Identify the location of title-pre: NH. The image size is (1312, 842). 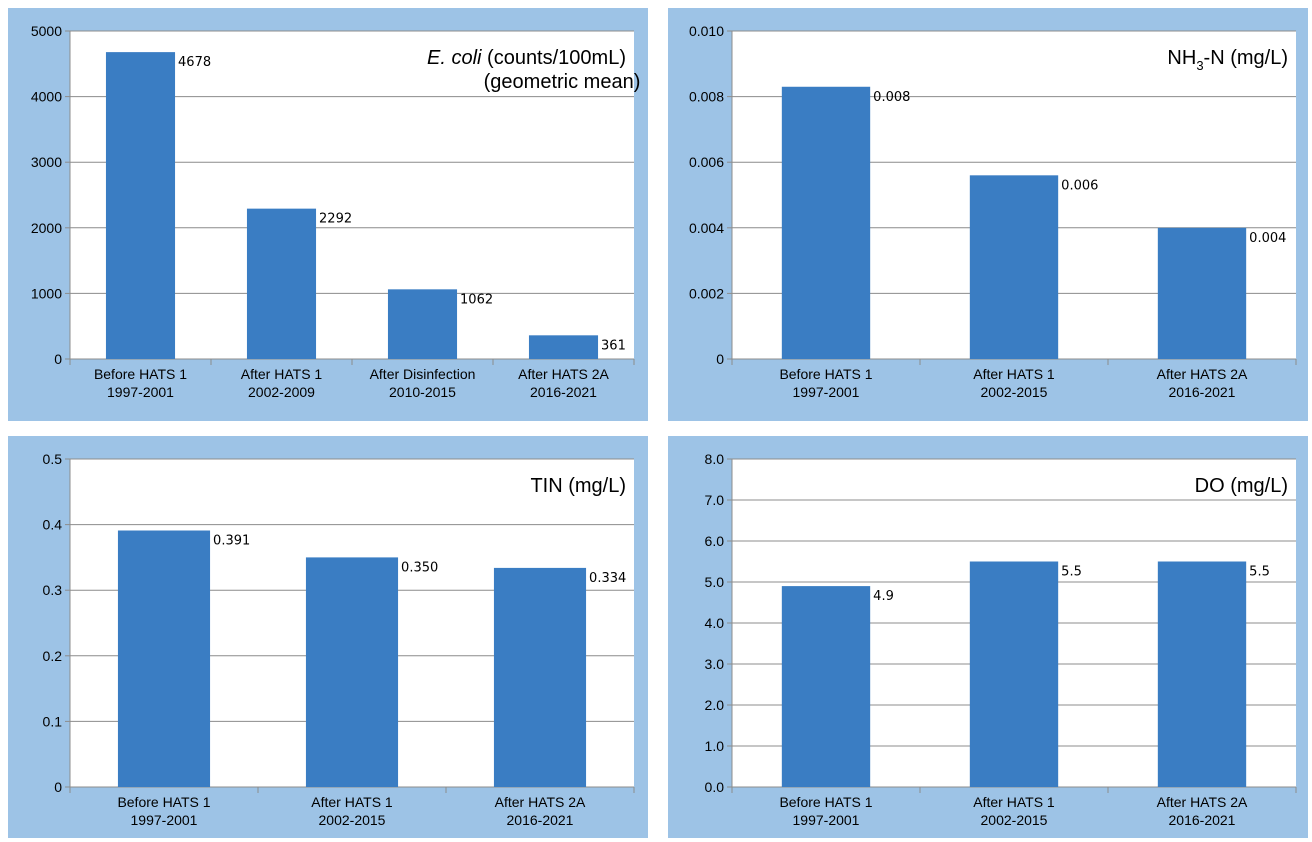
(1181, 58).